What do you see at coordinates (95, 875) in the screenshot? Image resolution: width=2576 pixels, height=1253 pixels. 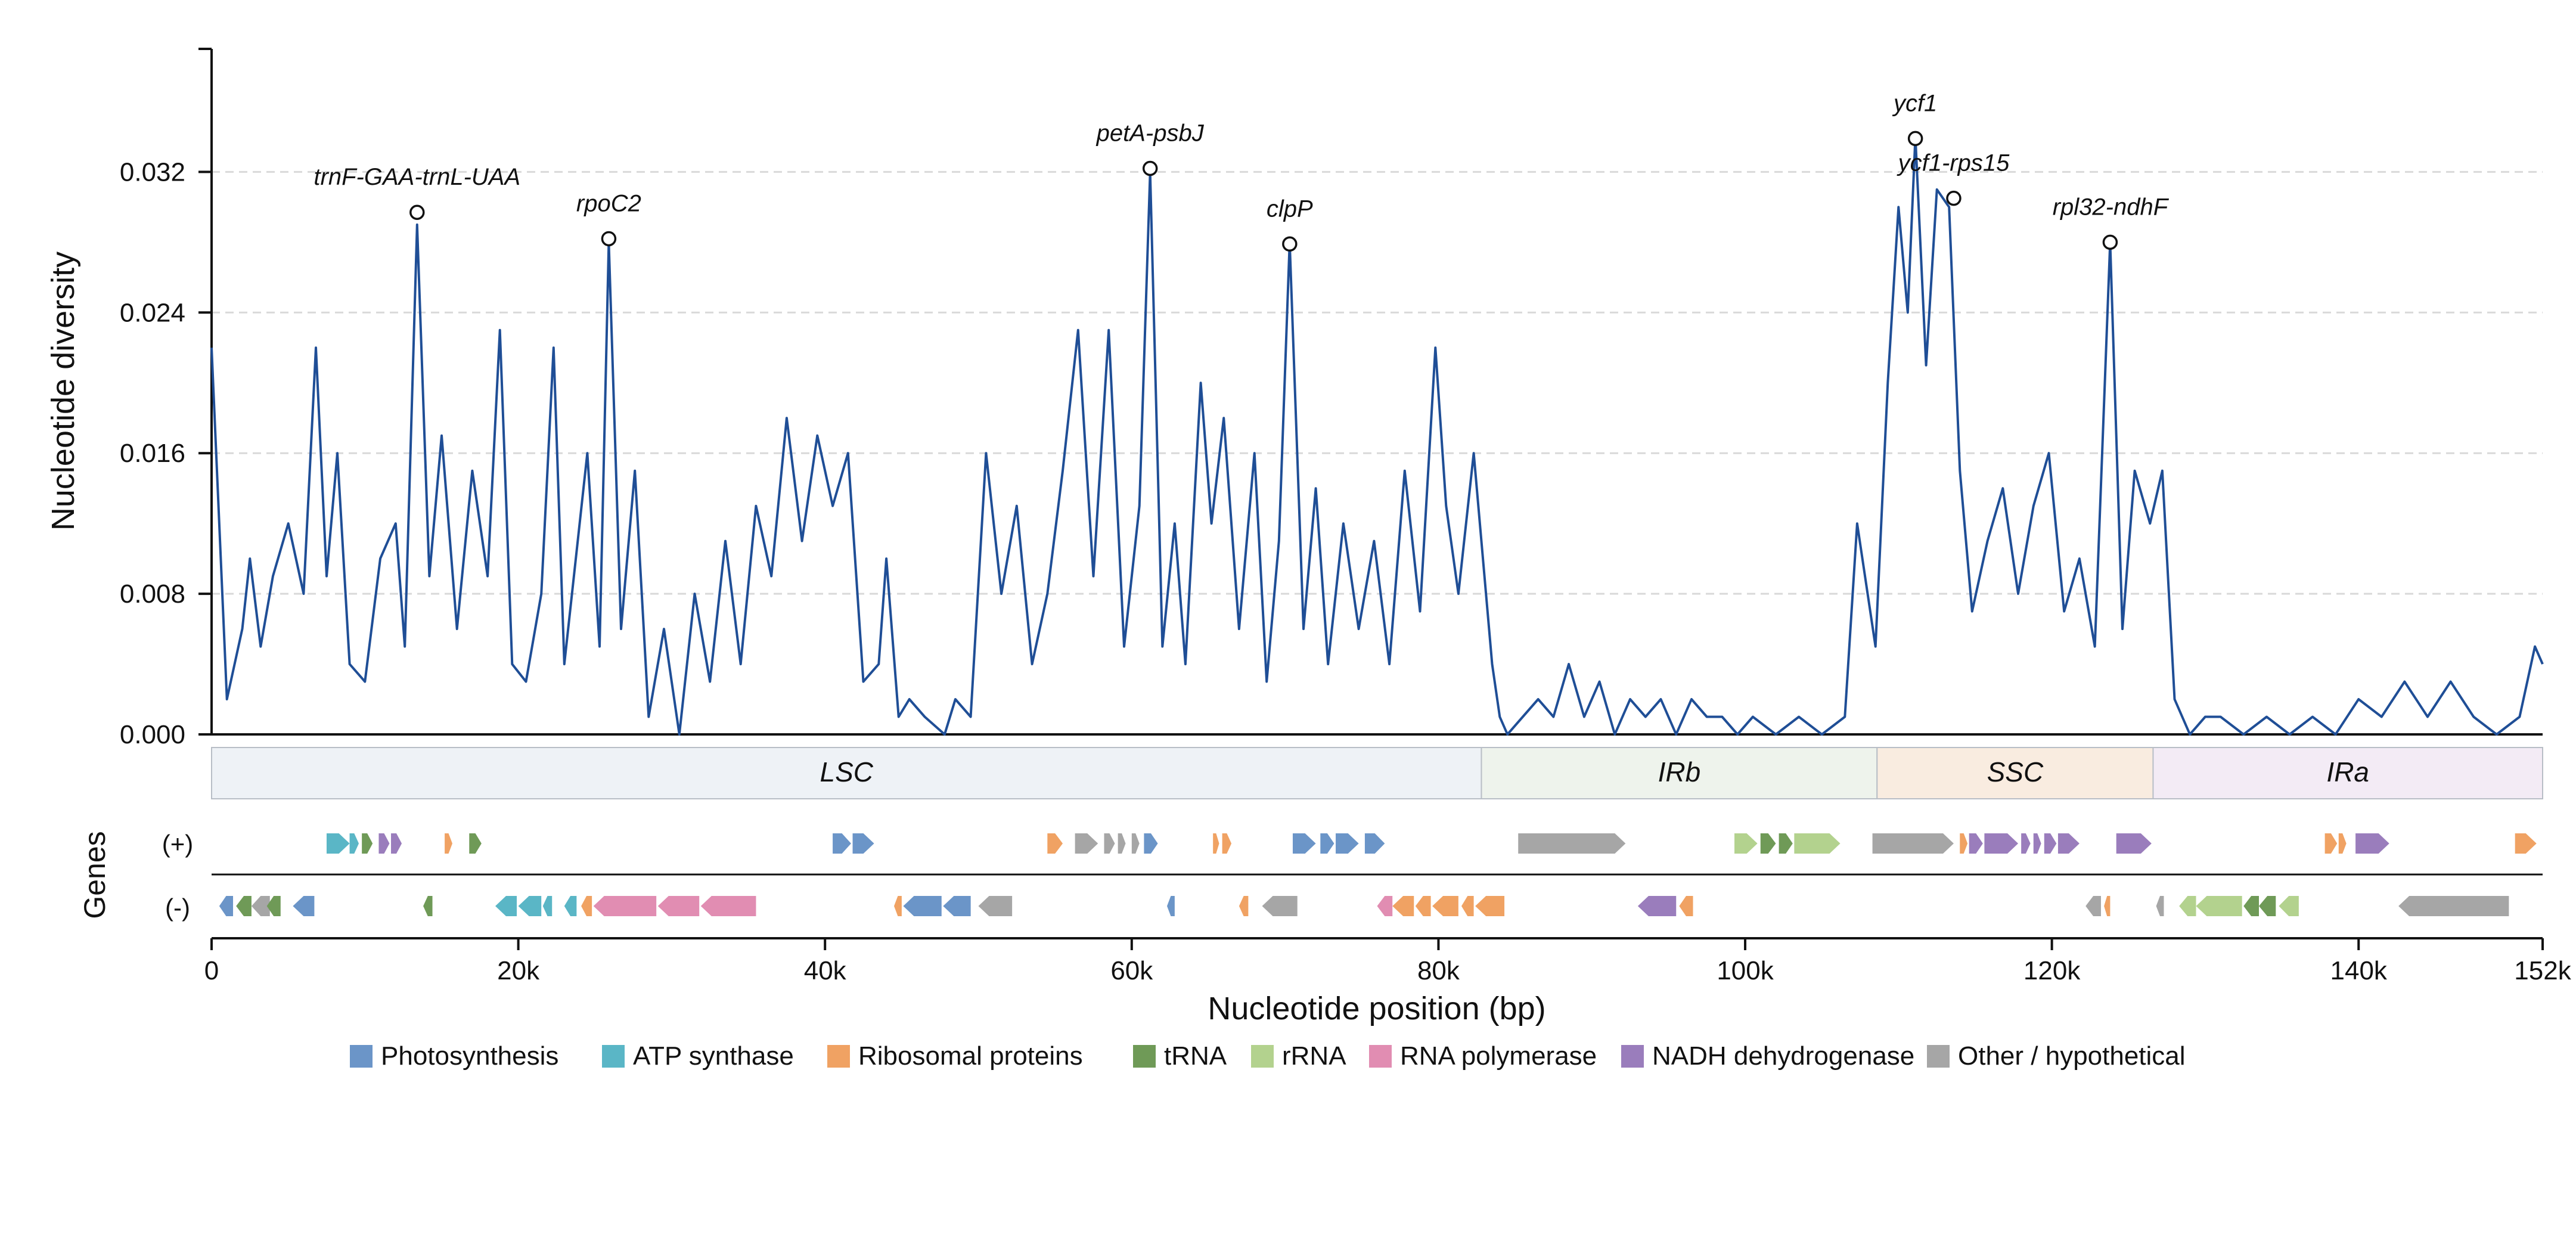 I see `genes-track-label: Genes` at bounding box center [95, 875].